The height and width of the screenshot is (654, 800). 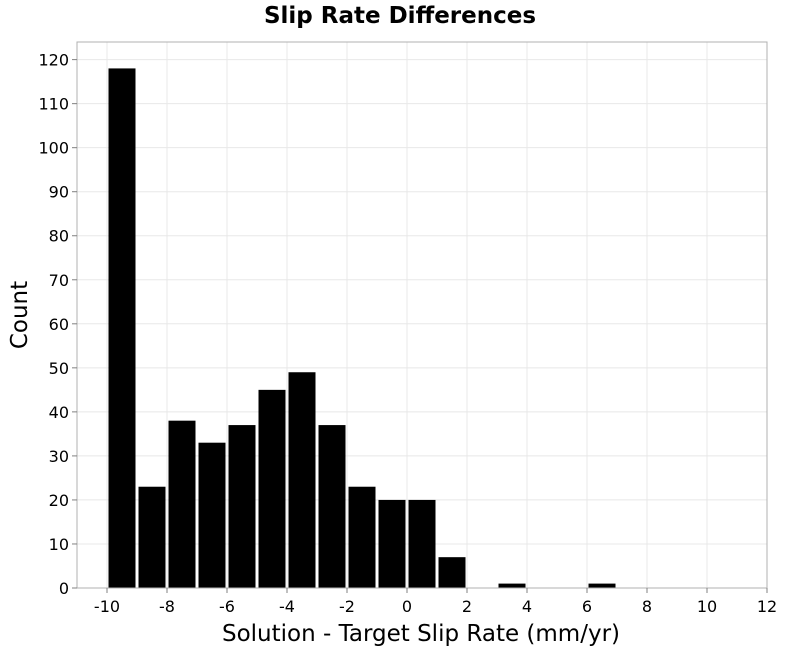 I want to click on y-tick-label: 80, so click(x=59, y=236).